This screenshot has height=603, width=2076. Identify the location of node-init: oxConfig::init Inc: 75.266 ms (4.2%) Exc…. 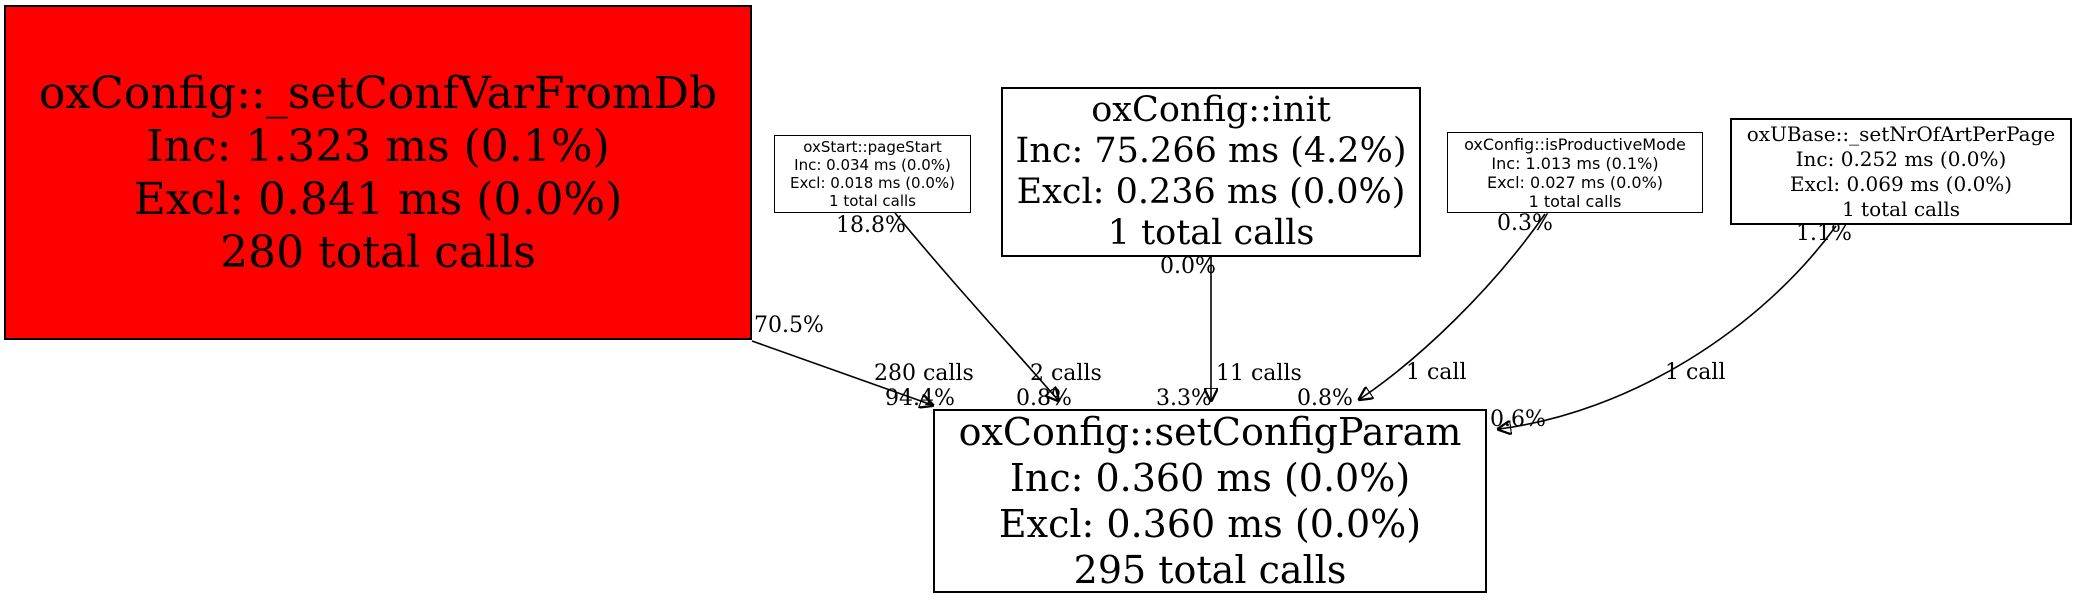
(1211, 172).